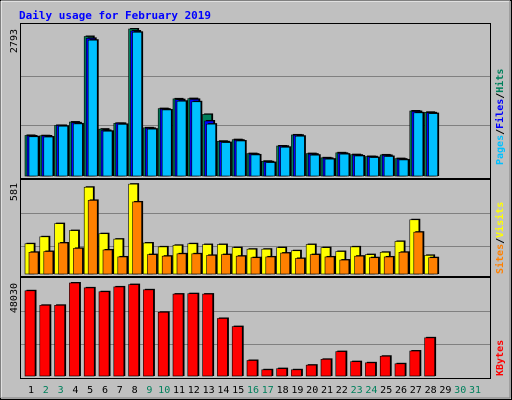 Image resolution: width=512 pixels, height=400 pixels. Describe the element at coordinates (223, 390) in the screenshot. I see `day-label-14: 14` at that location.